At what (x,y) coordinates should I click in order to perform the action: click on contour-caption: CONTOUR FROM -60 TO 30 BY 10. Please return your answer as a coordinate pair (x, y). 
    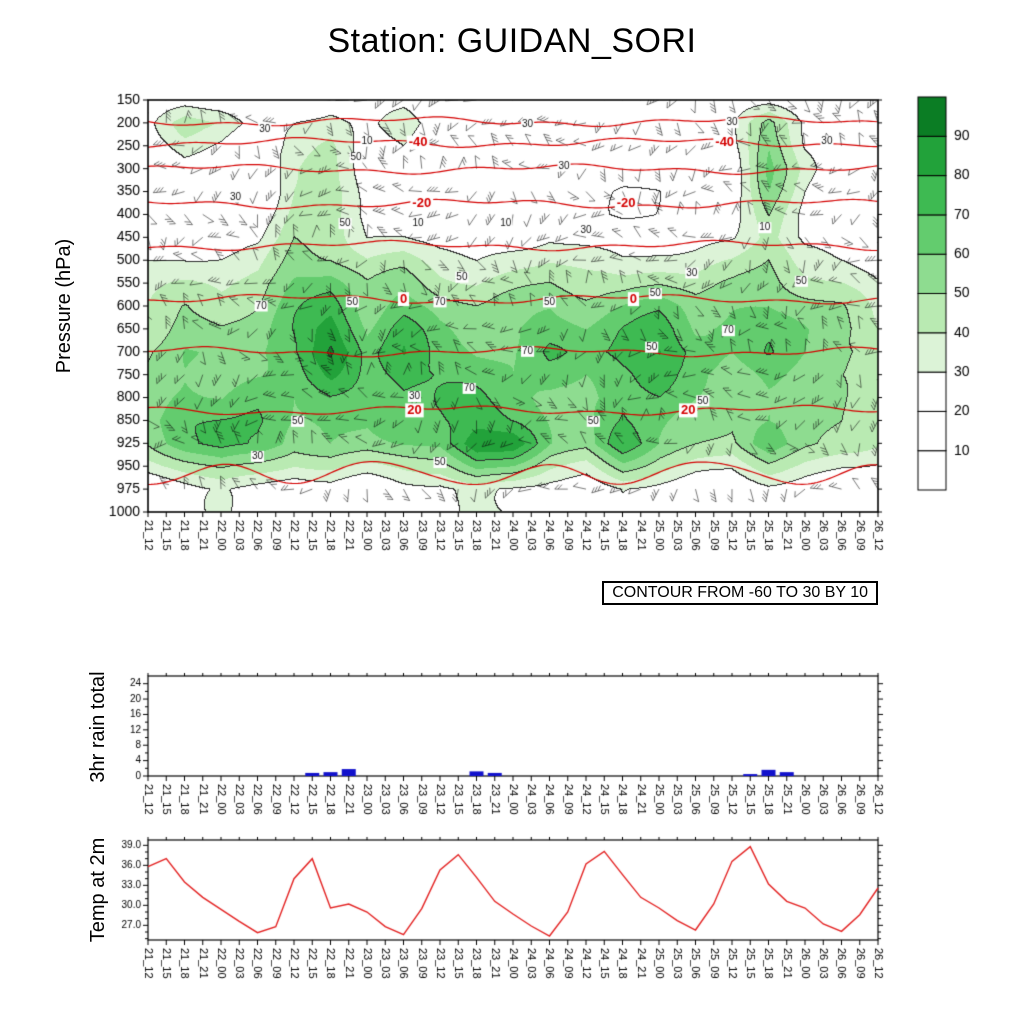
    Looking at the image, I should click on (740, 593).